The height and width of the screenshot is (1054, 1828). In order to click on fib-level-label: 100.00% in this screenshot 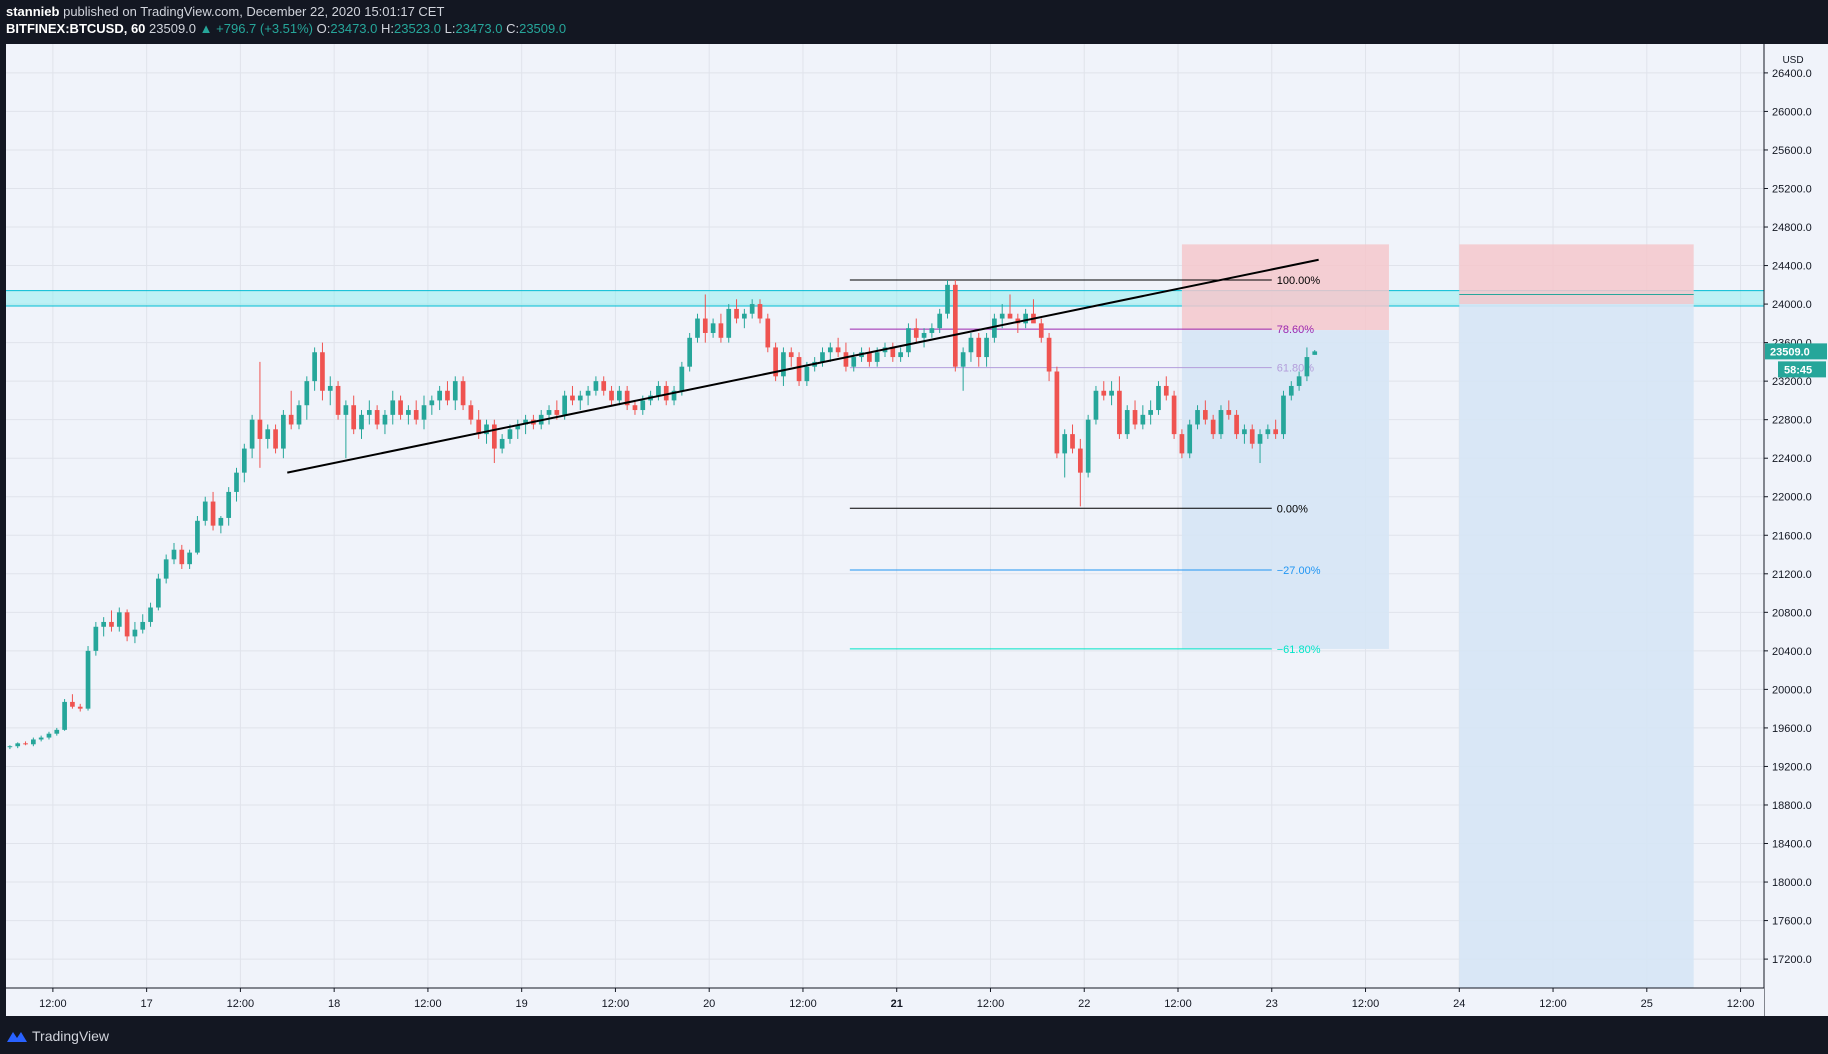, I will do `click(1299, 281)`.